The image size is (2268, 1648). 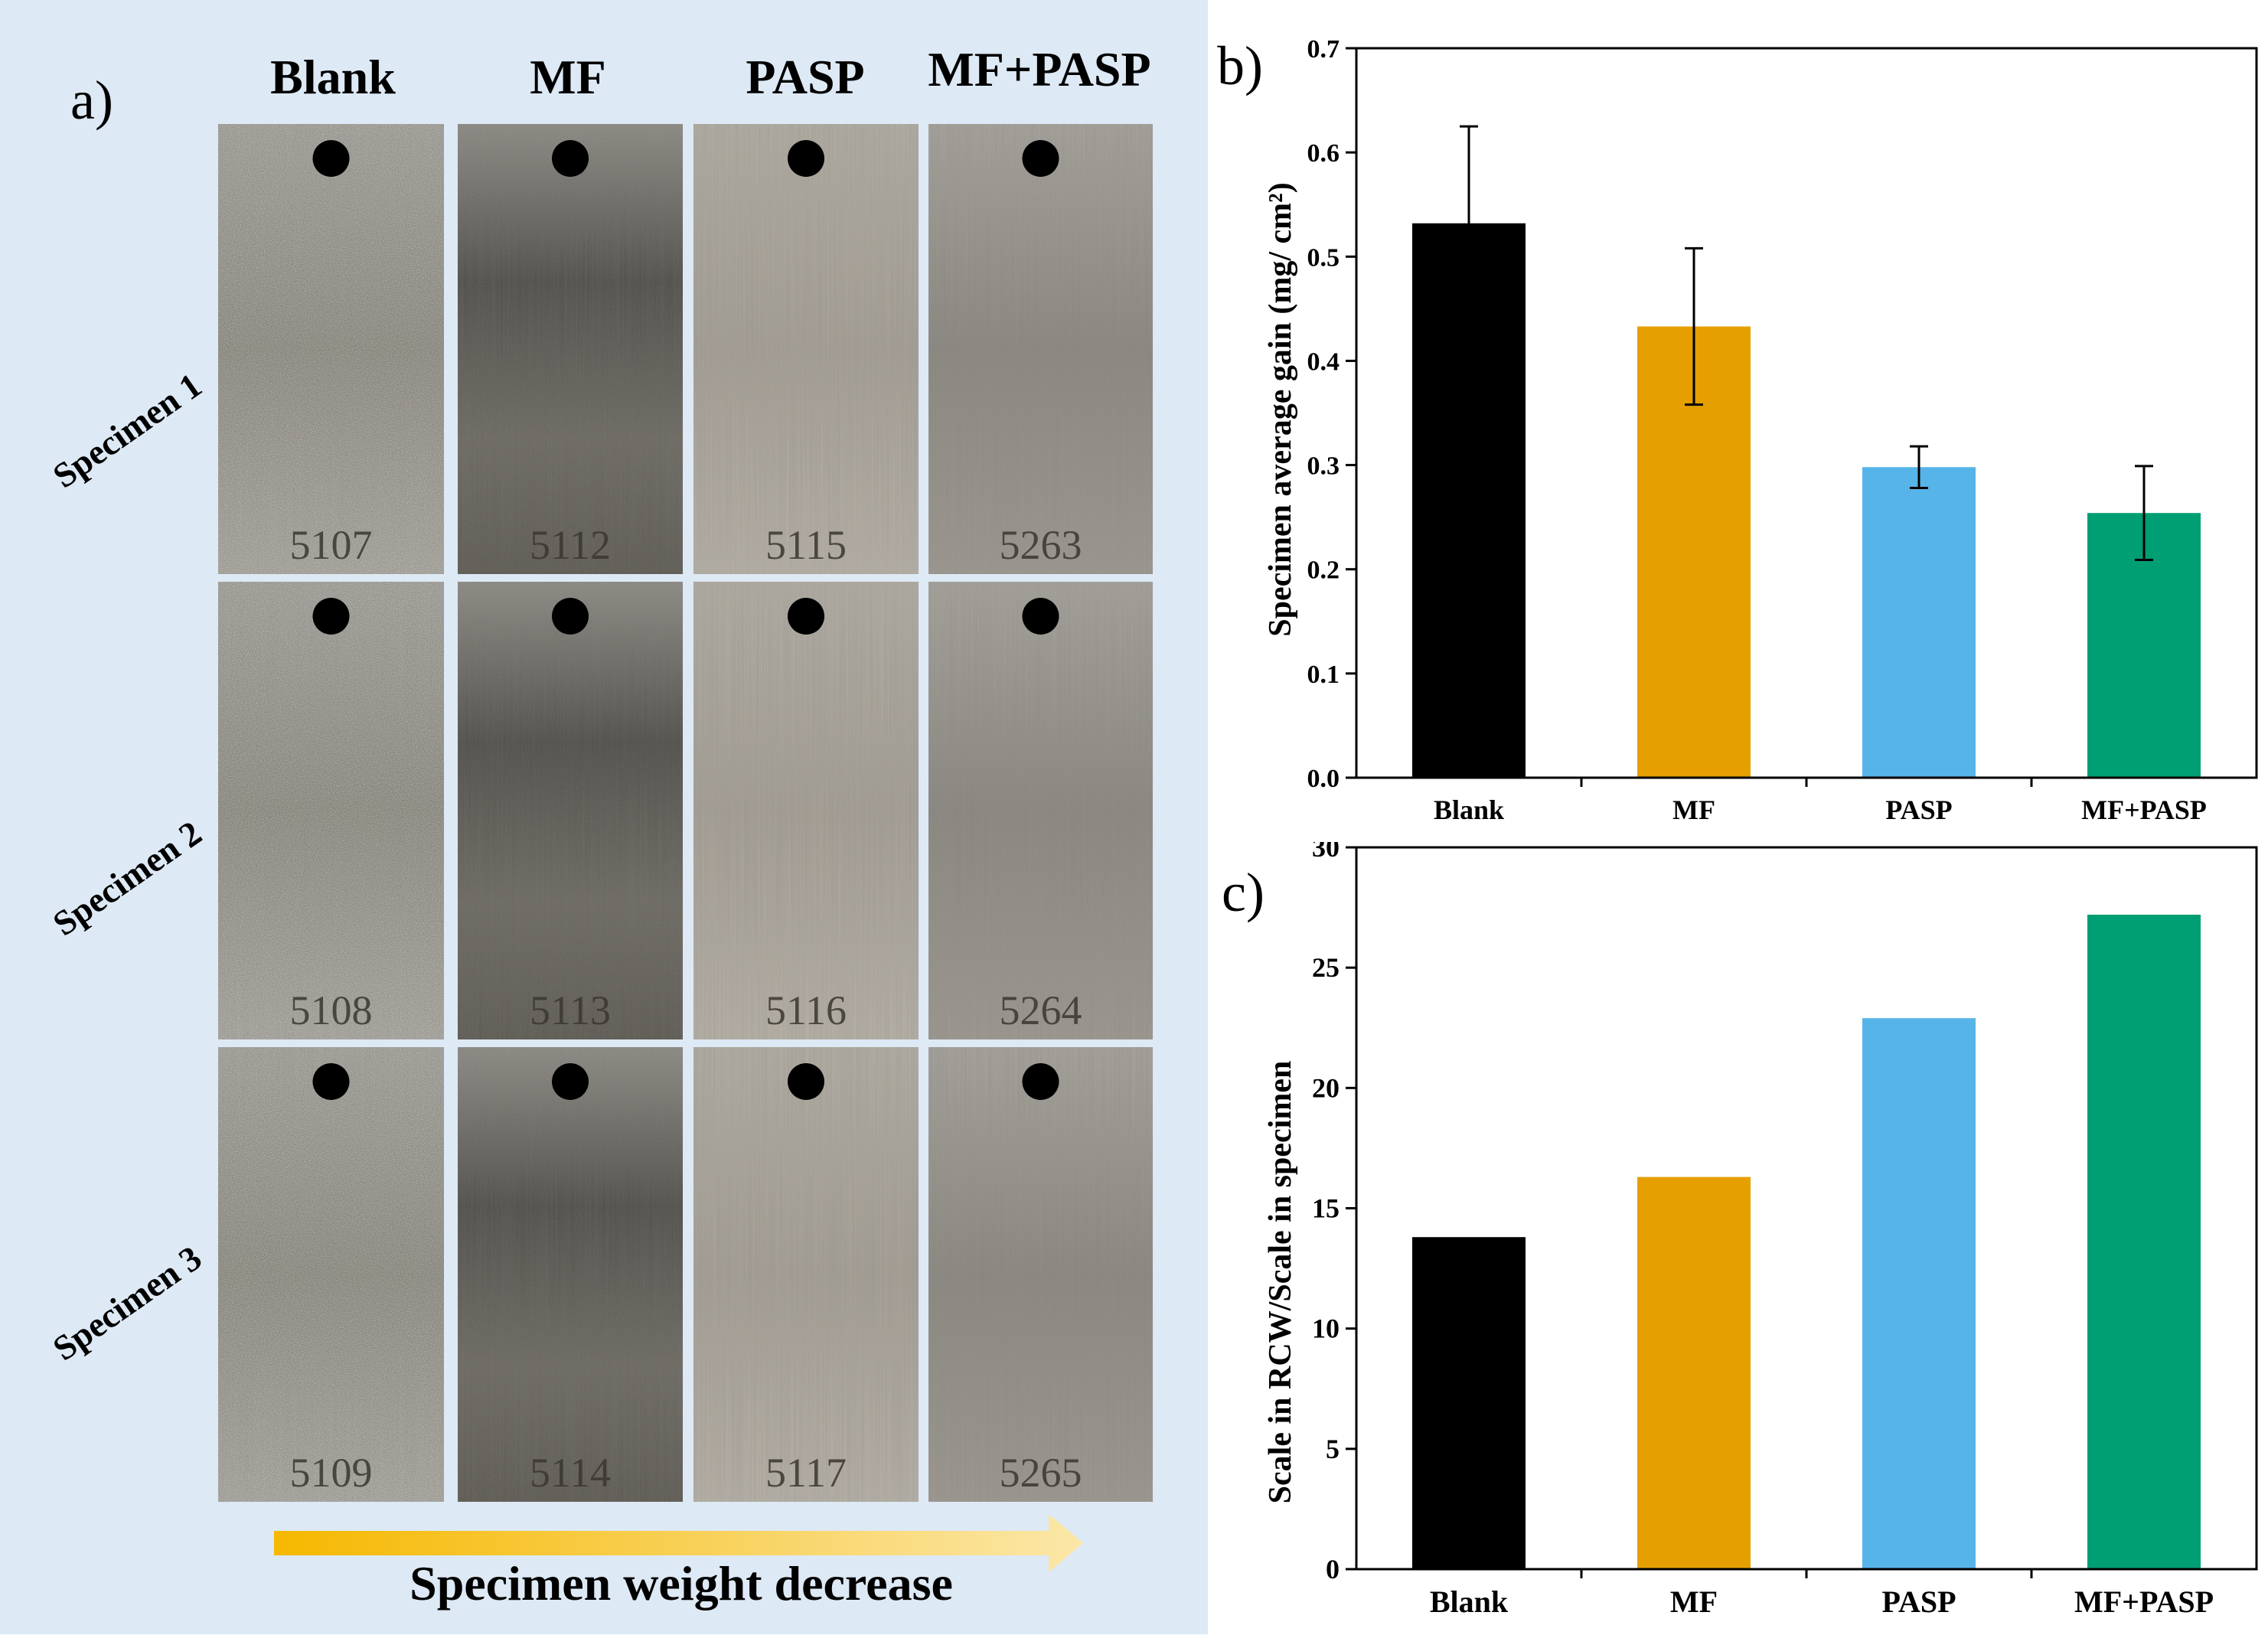 What do you see at coordinates (571, 616) in the screenshot?
I see `specimen-2-mf-hole` at bounding box center [571, 616].